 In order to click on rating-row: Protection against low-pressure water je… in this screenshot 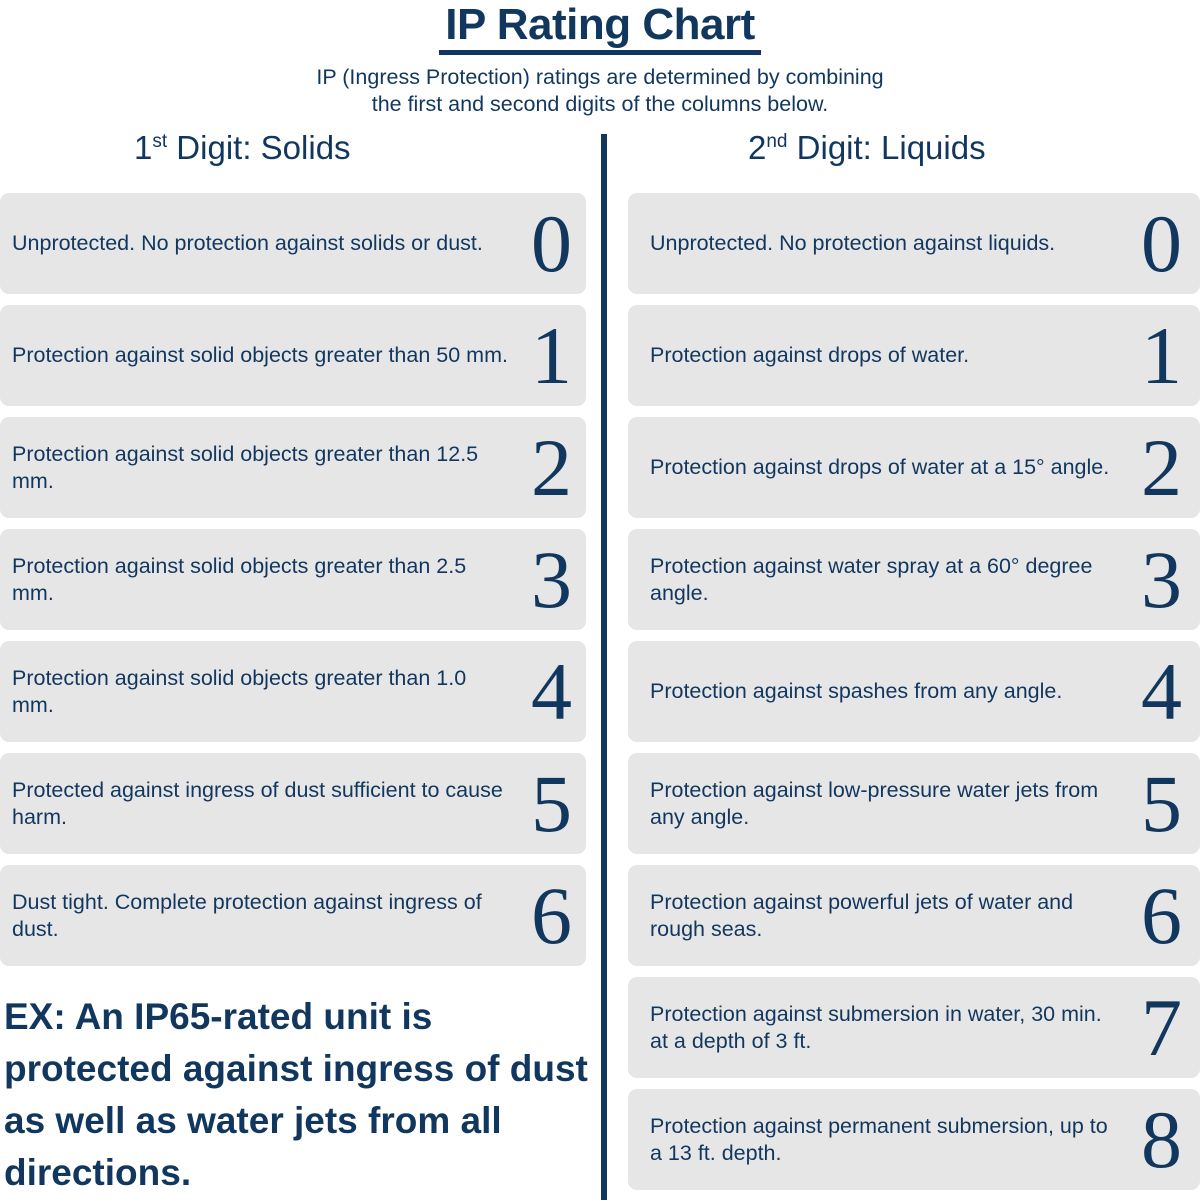, I will do `click(914, 803)`.